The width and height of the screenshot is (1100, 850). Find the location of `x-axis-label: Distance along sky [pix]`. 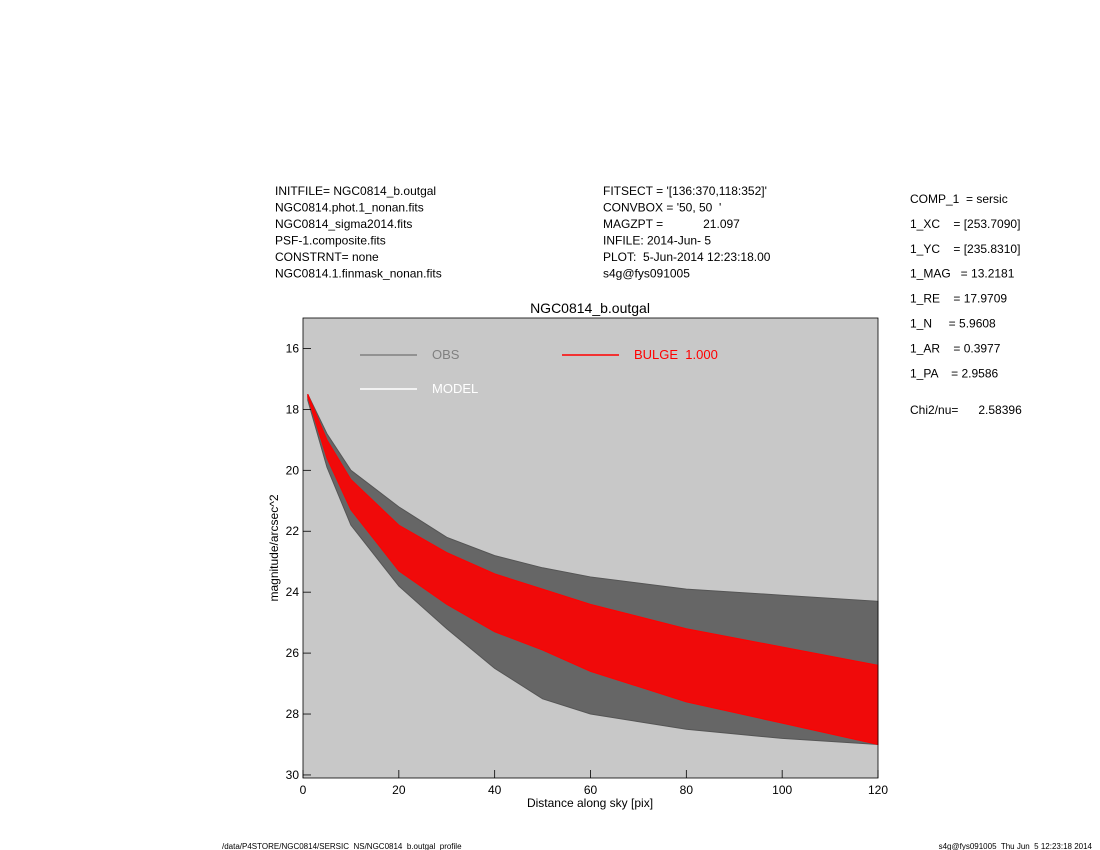

x-axis-label: Distance along sky [pix] is located at coordinates (590, 803).